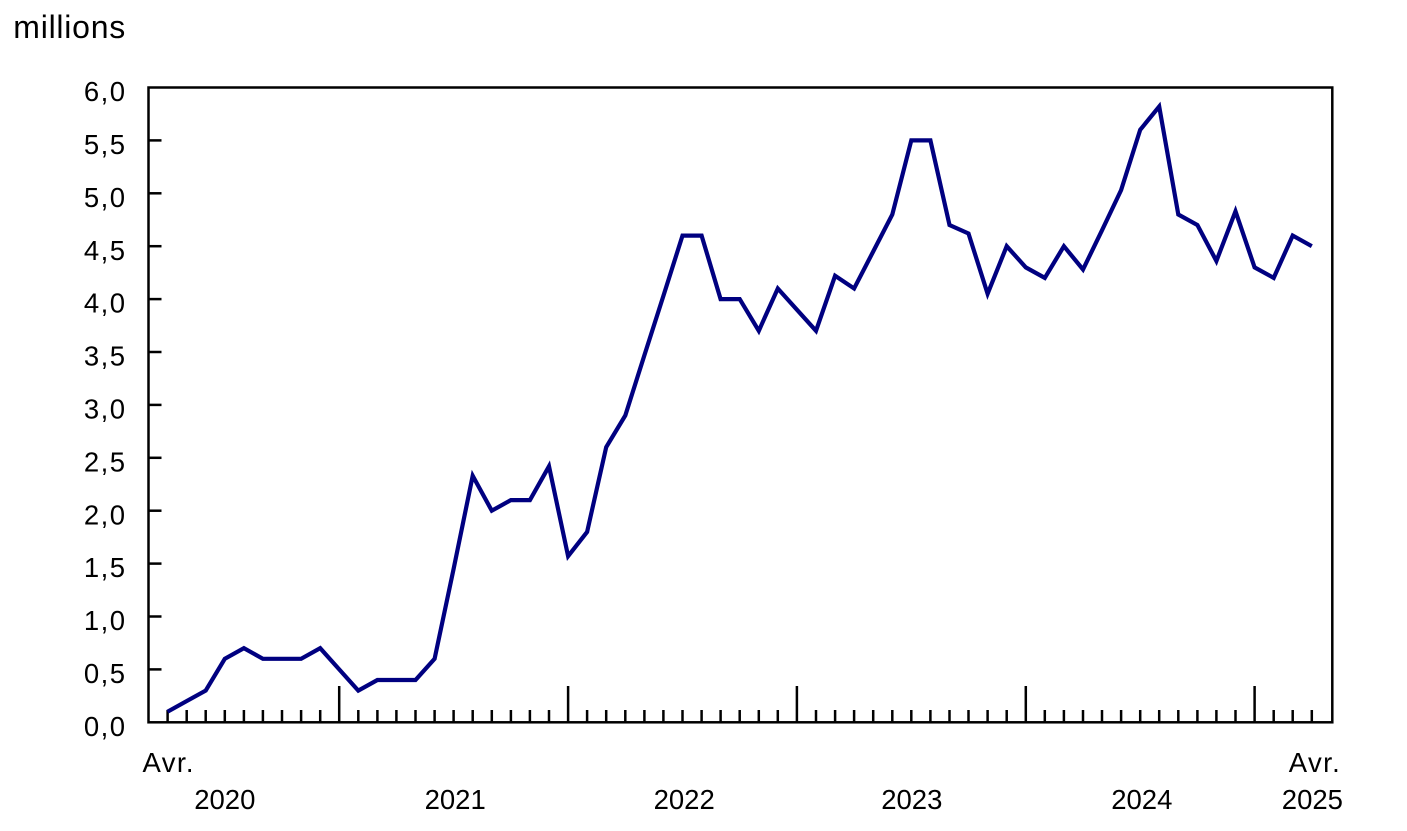  Describe the element at coordinates (105, 250) in the screenshot. I see `svg-text: 4,5` at that location.